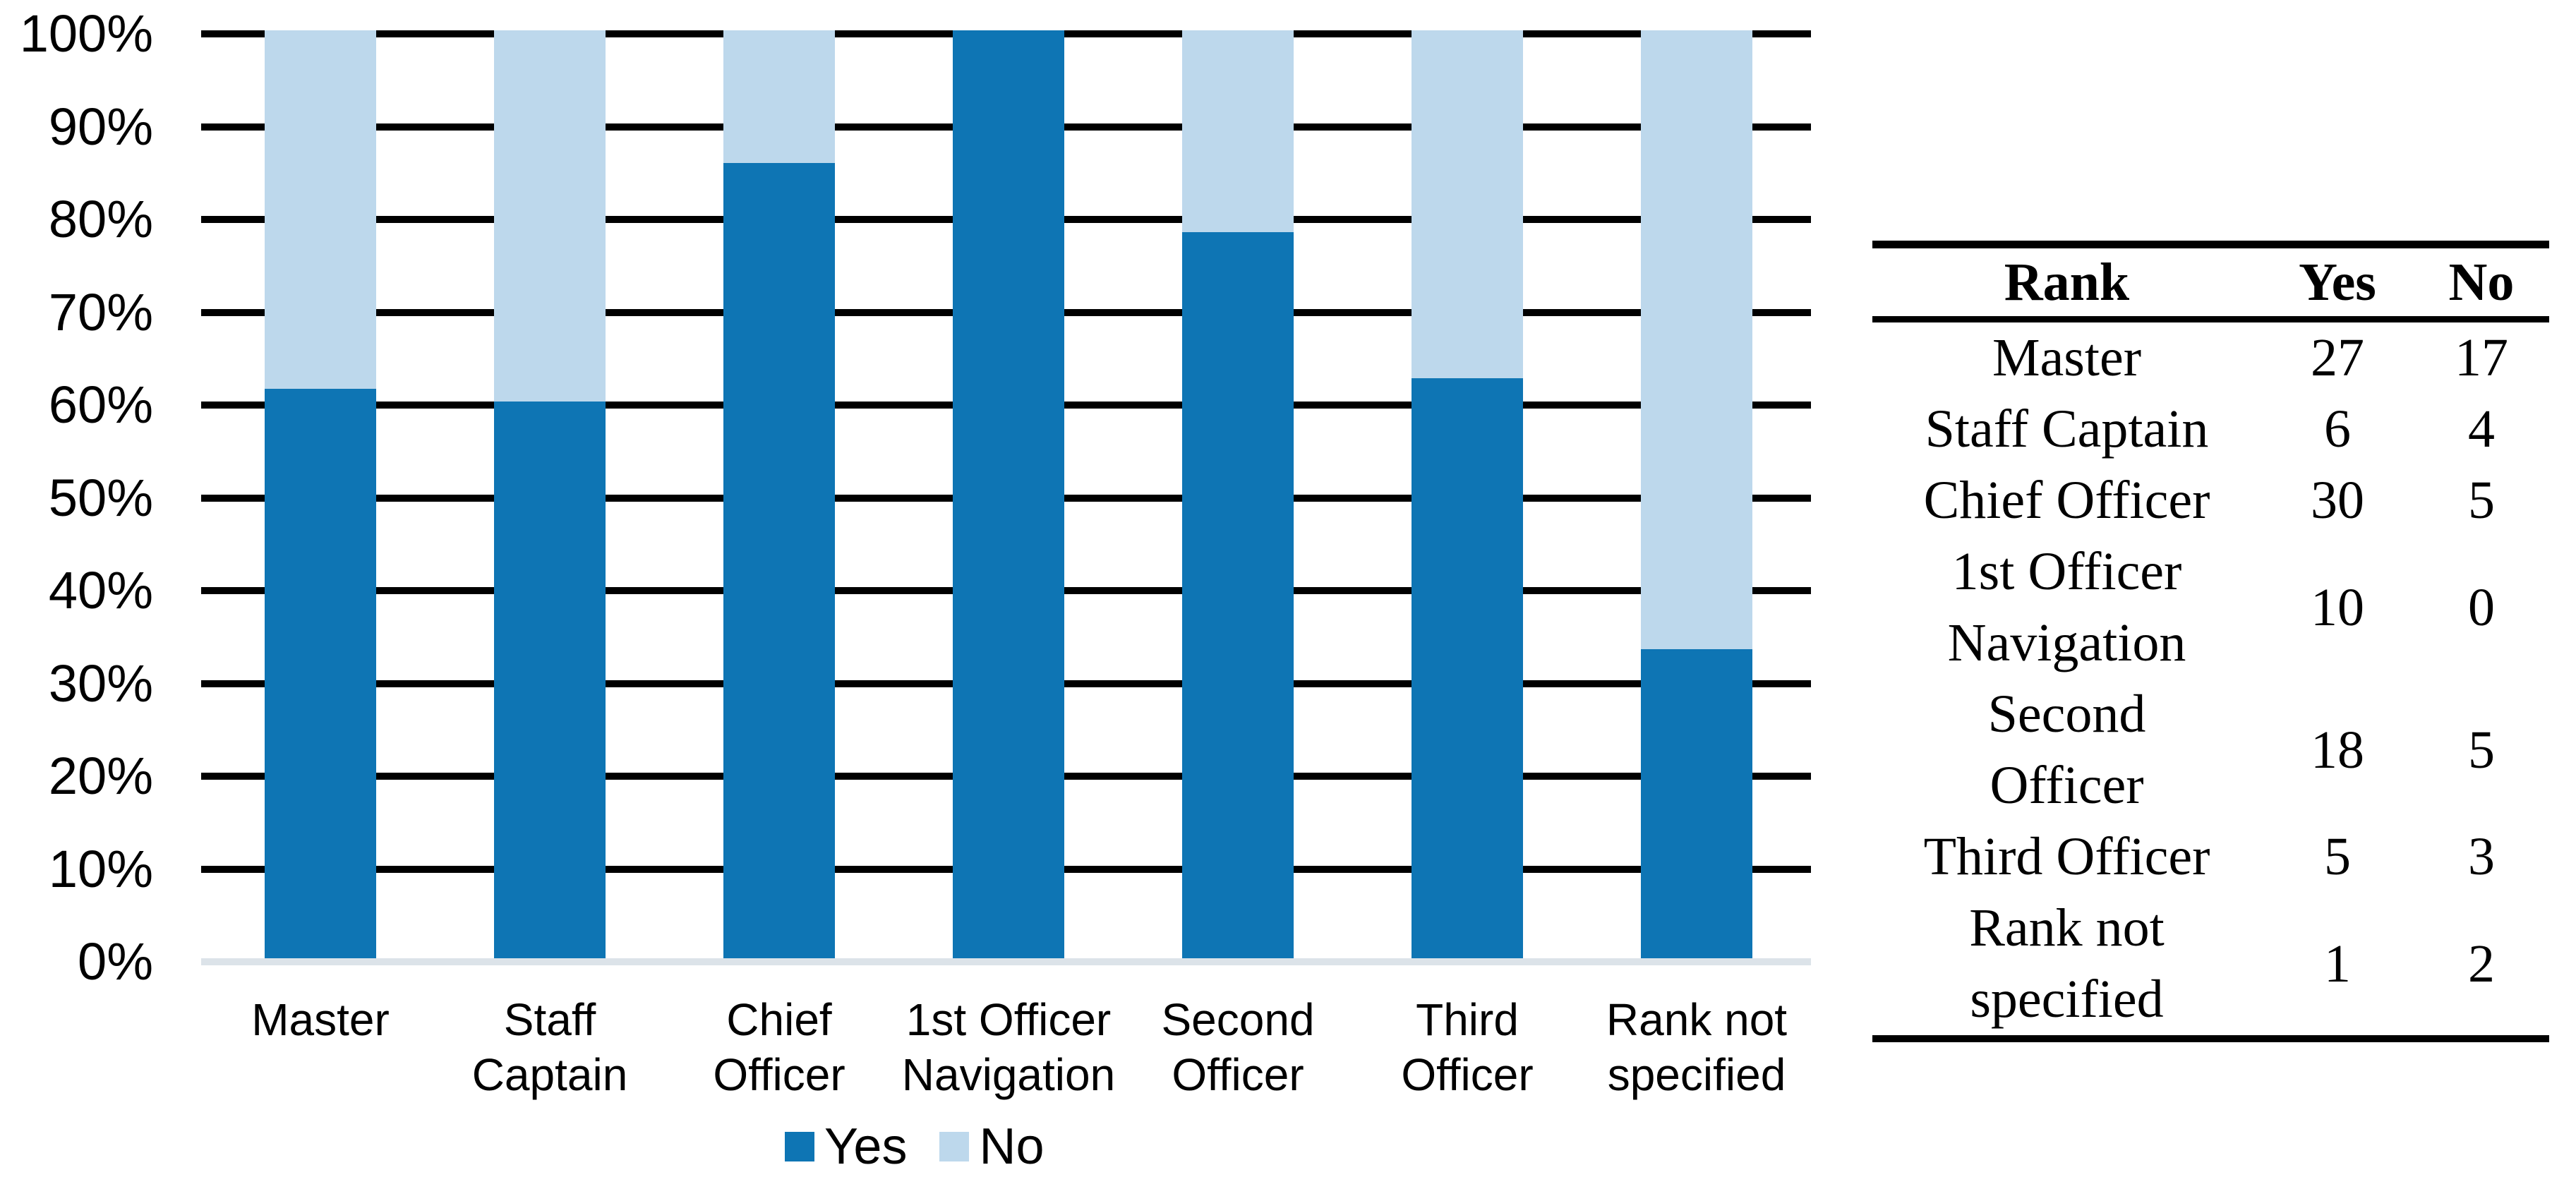 This screenshot has height=1201, width=2576. I want to click on x-category-label: Staff Captain, so click(550, 1047).